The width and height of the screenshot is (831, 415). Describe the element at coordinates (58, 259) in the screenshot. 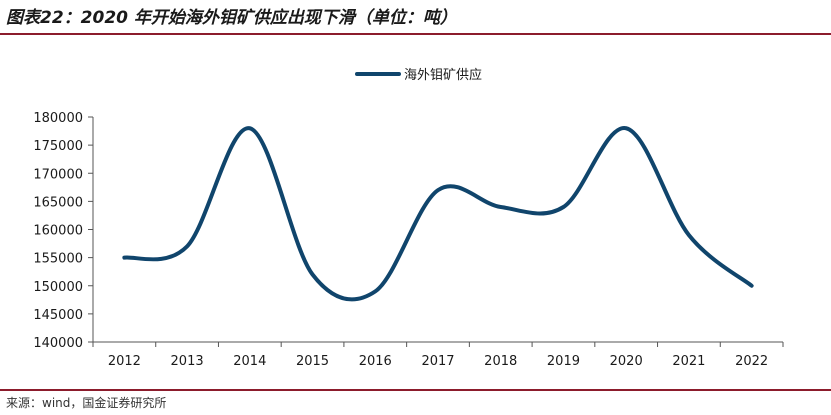

I see `y-tick-label: 155000` at that location.